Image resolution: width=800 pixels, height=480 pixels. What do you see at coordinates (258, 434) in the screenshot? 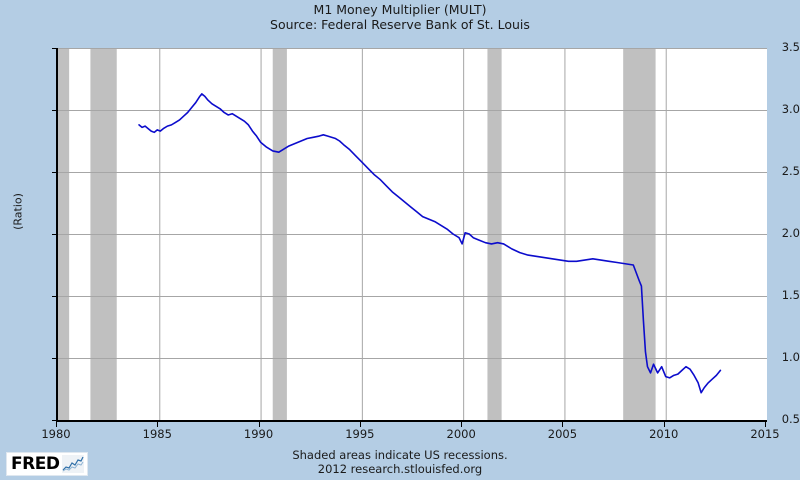
I see `x-axis-tick-label: 1990` at bounding box center [258, 434].